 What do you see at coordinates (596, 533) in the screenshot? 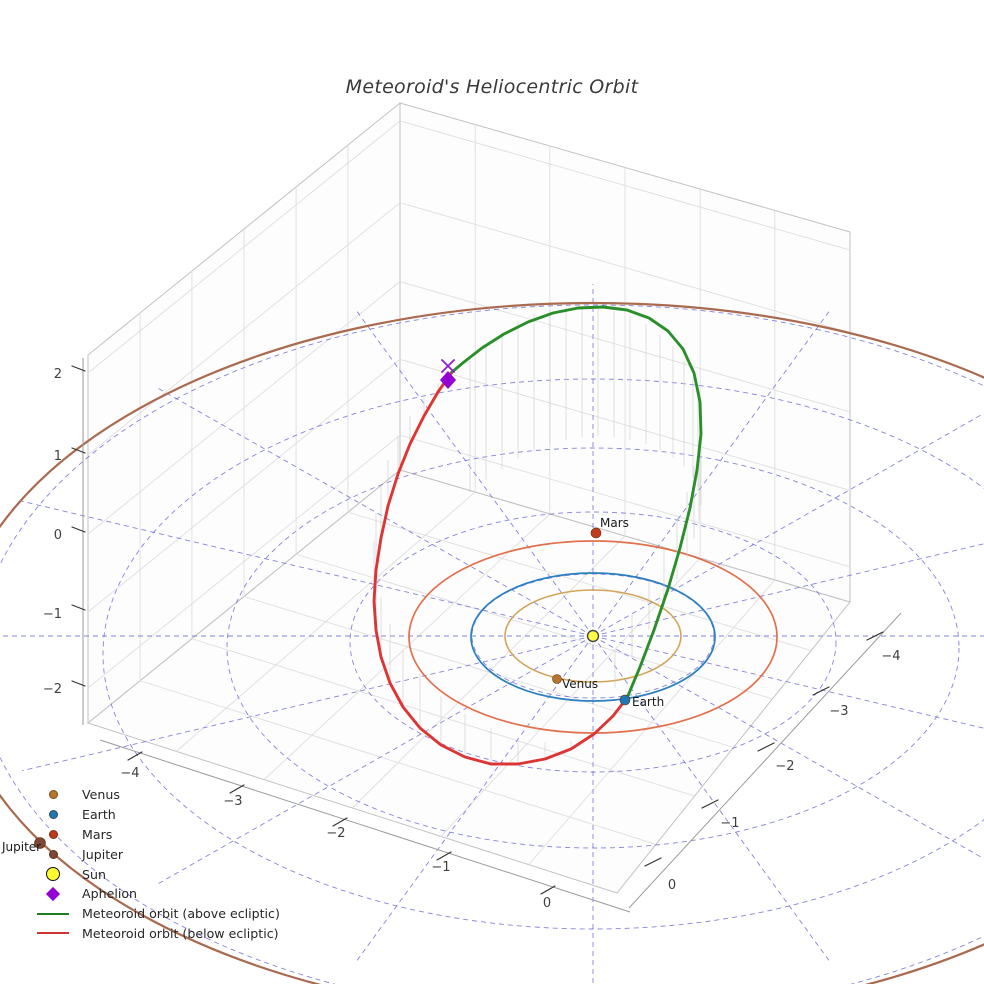
I see `mars-marker` at bounding box center [596, 533].